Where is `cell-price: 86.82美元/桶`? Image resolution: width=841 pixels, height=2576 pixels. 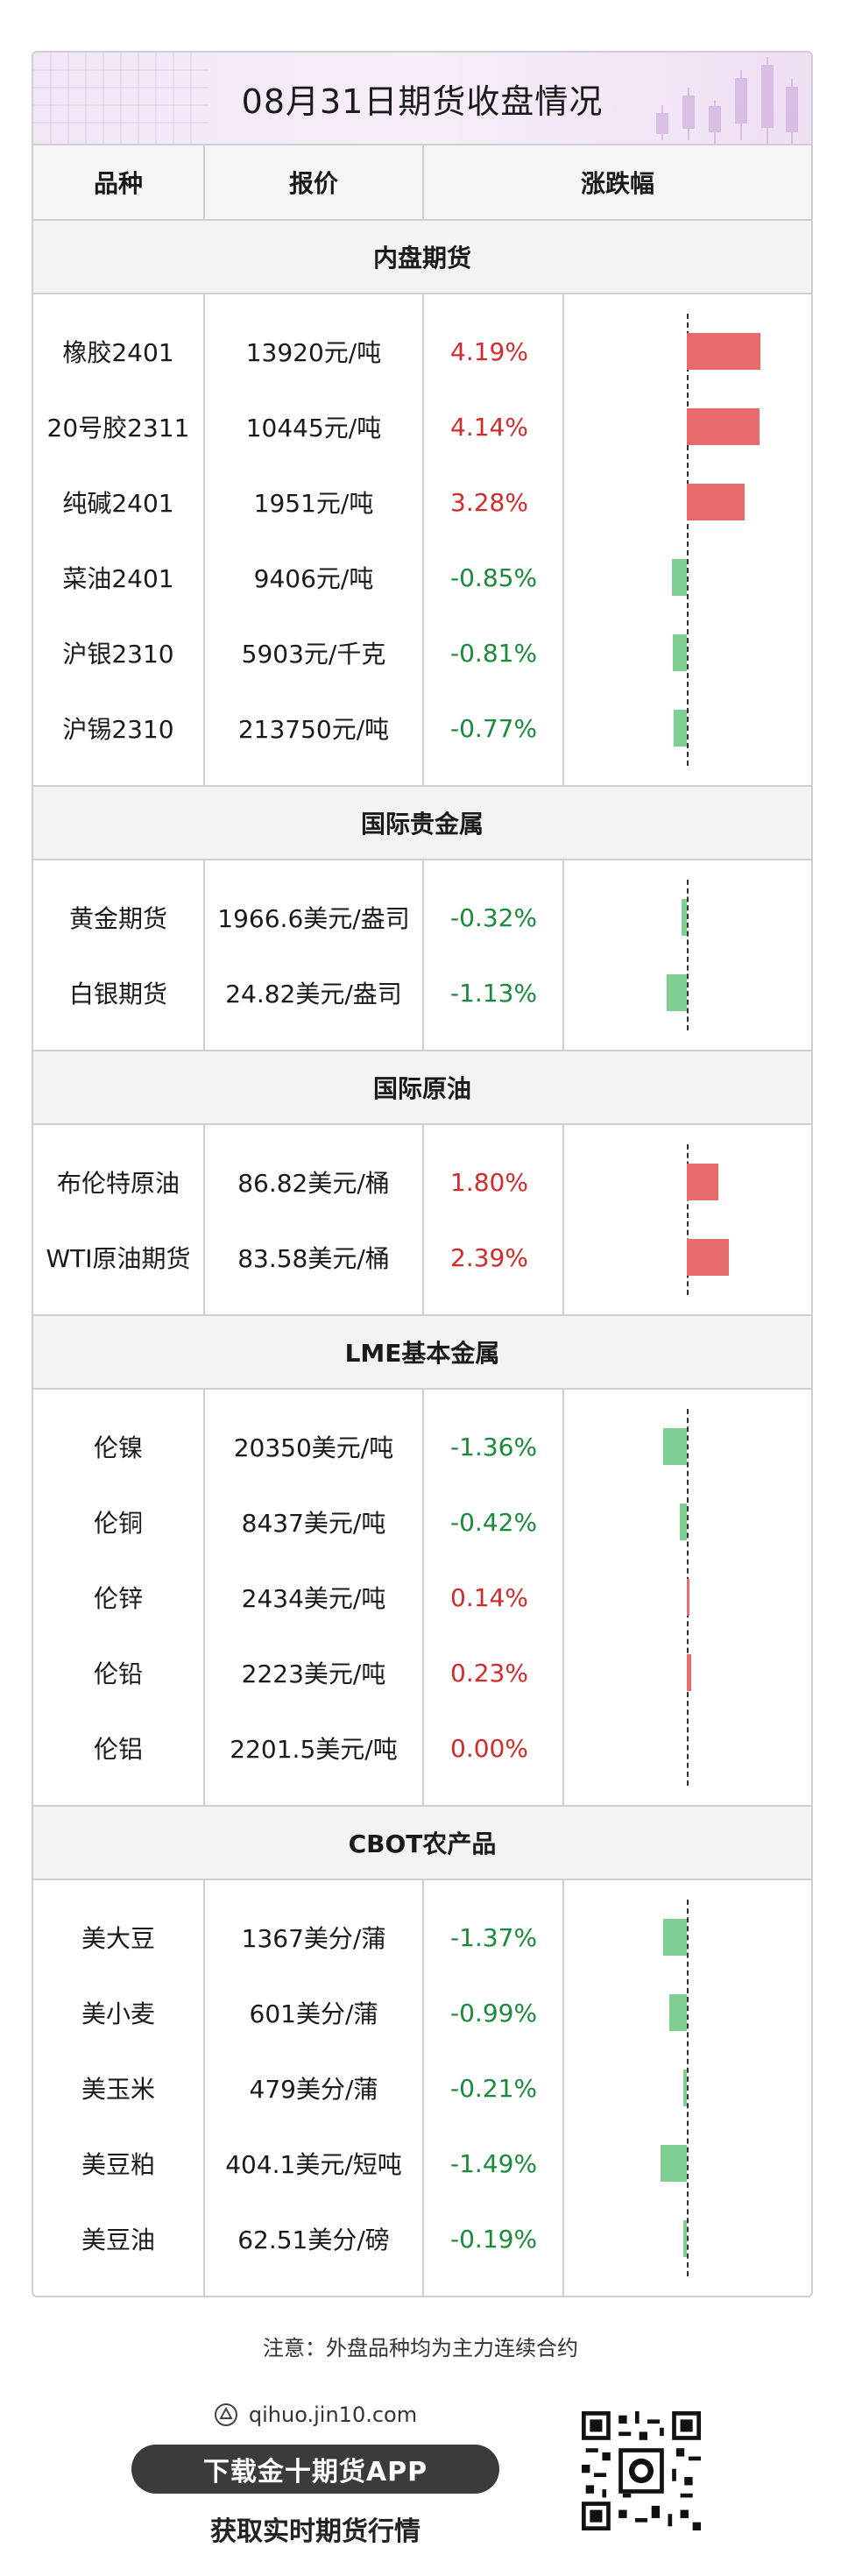
cell-price: 86.82美元/桶 is located at coordinates (313, 1183).